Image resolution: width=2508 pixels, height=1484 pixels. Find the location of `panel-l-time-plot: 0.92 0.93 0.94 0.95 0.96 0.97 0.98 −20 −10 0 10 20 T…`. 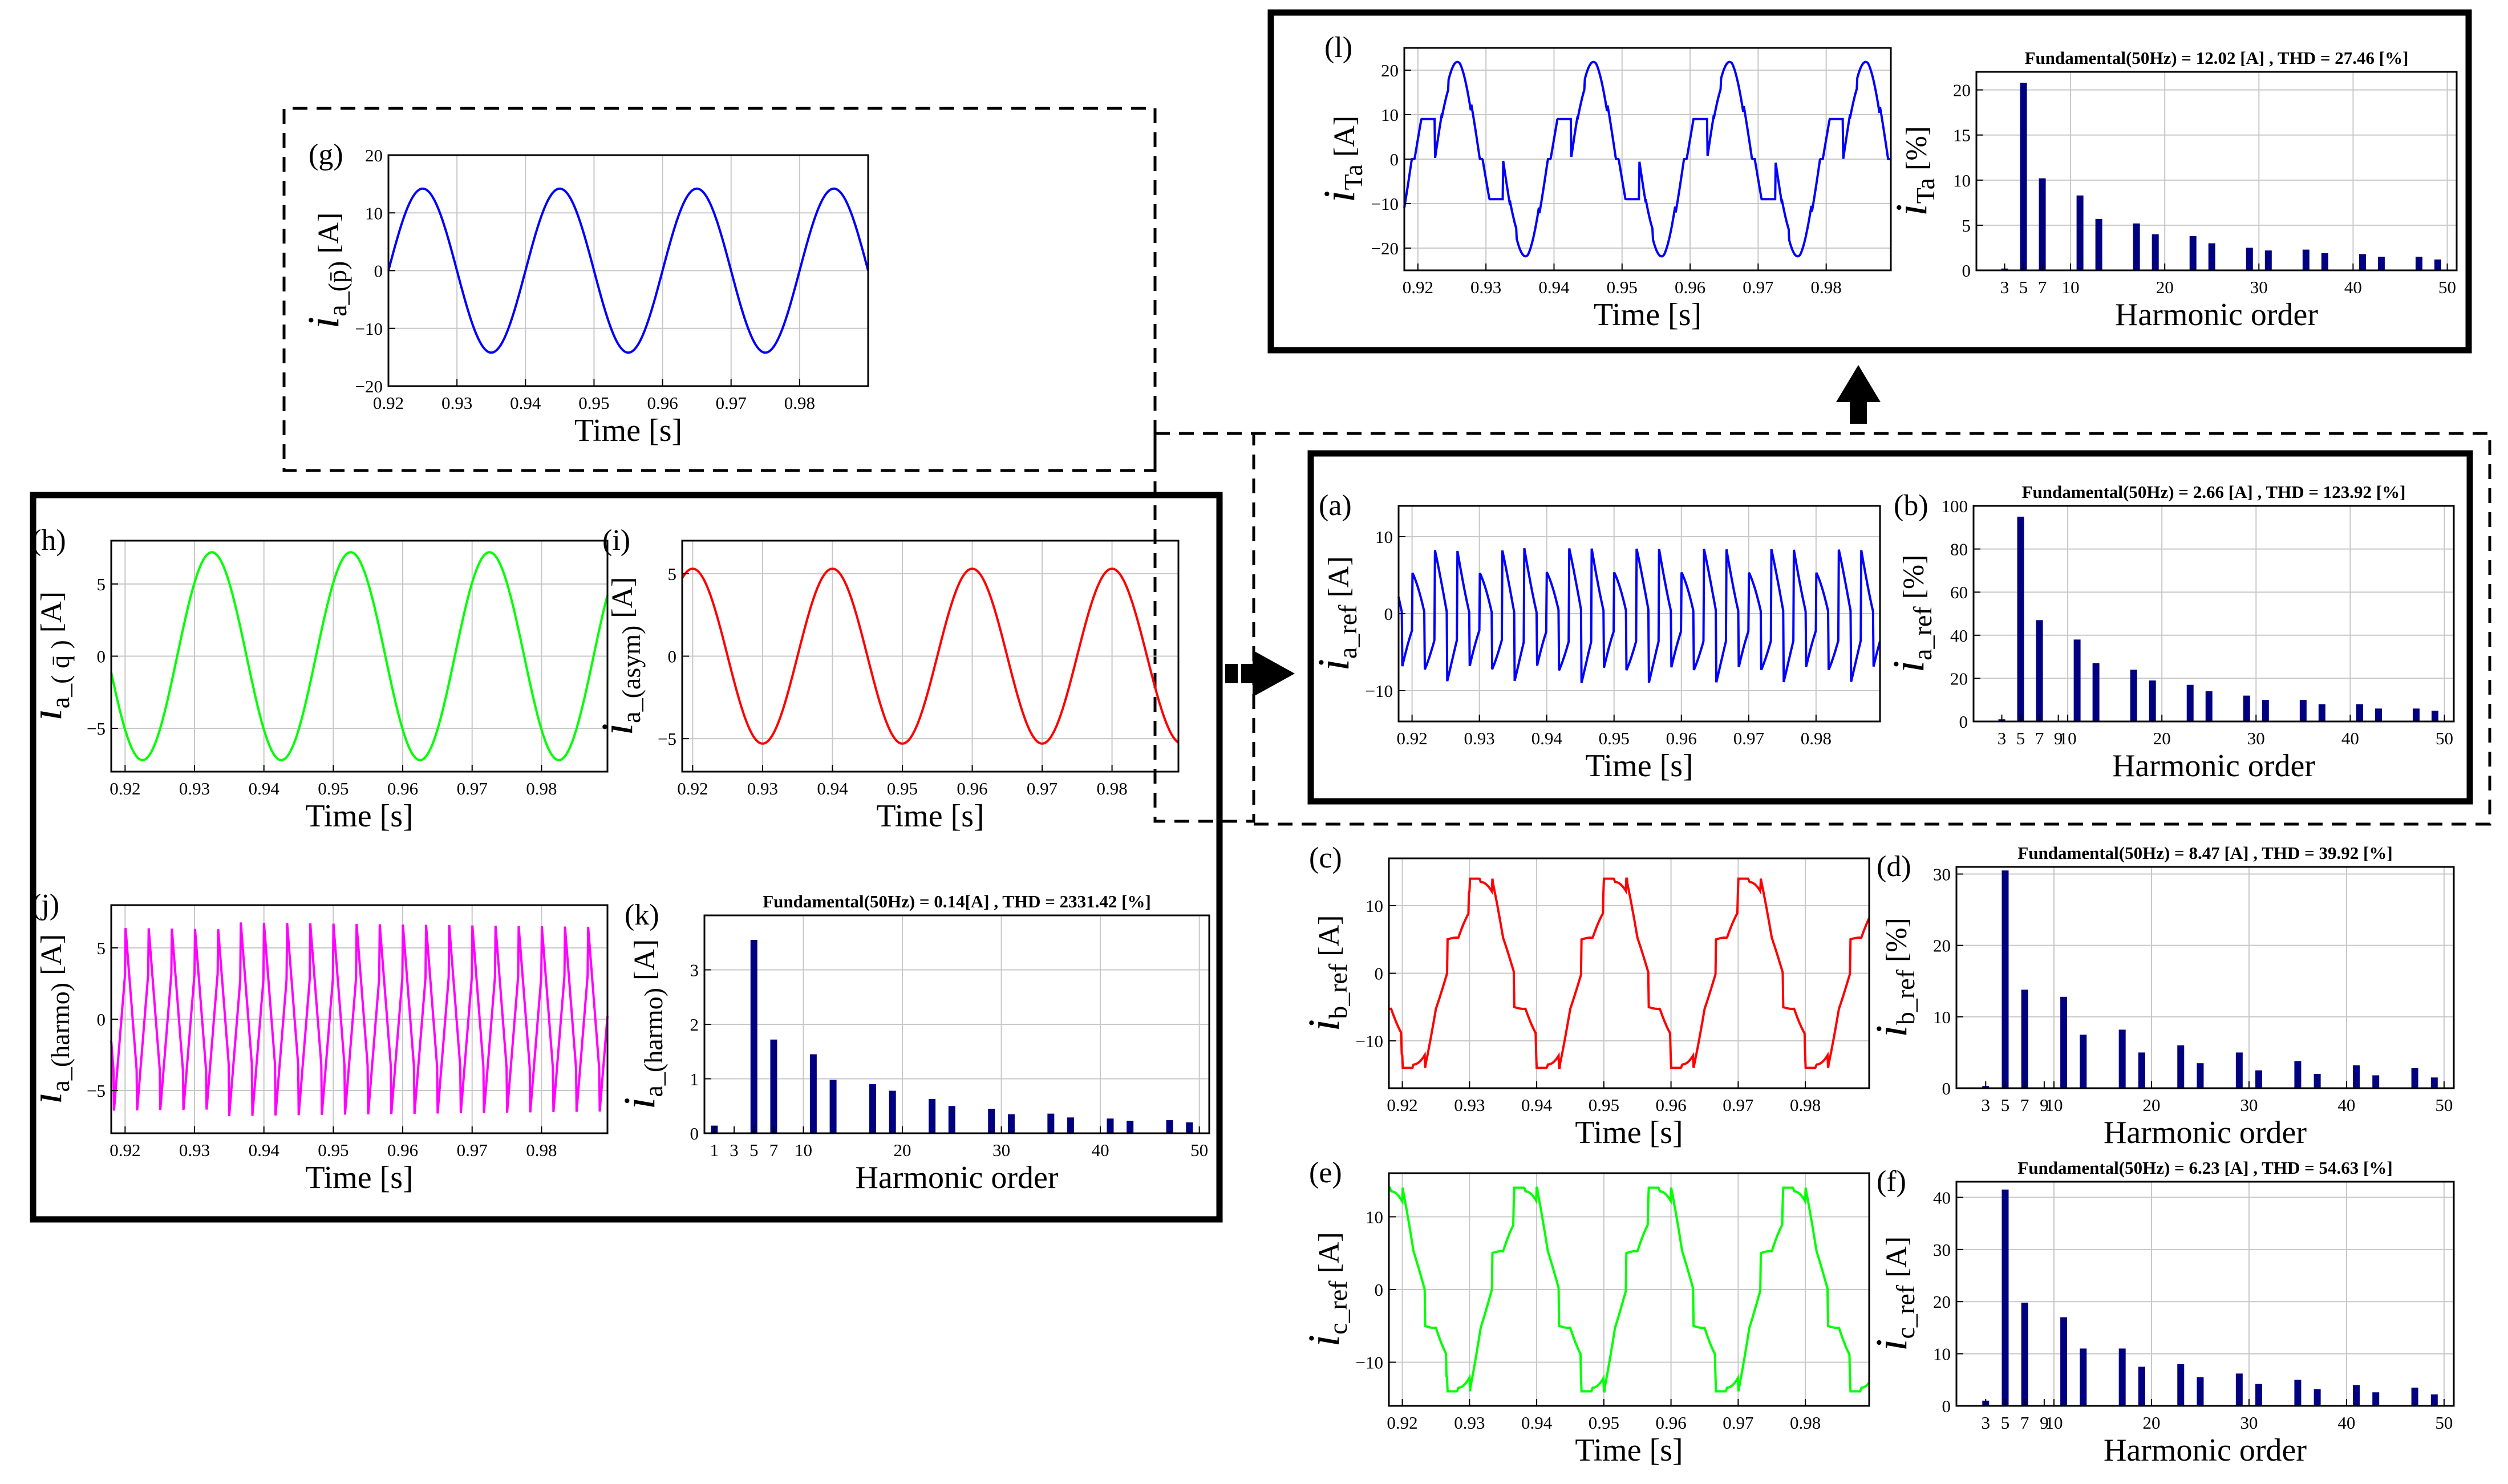

panel-l-time-plot: 0.92 0.93 0.94 0.95 0.96 0.97 0.98 −20 −10 0 10 20 T… is located at coordinates (1603, 182).